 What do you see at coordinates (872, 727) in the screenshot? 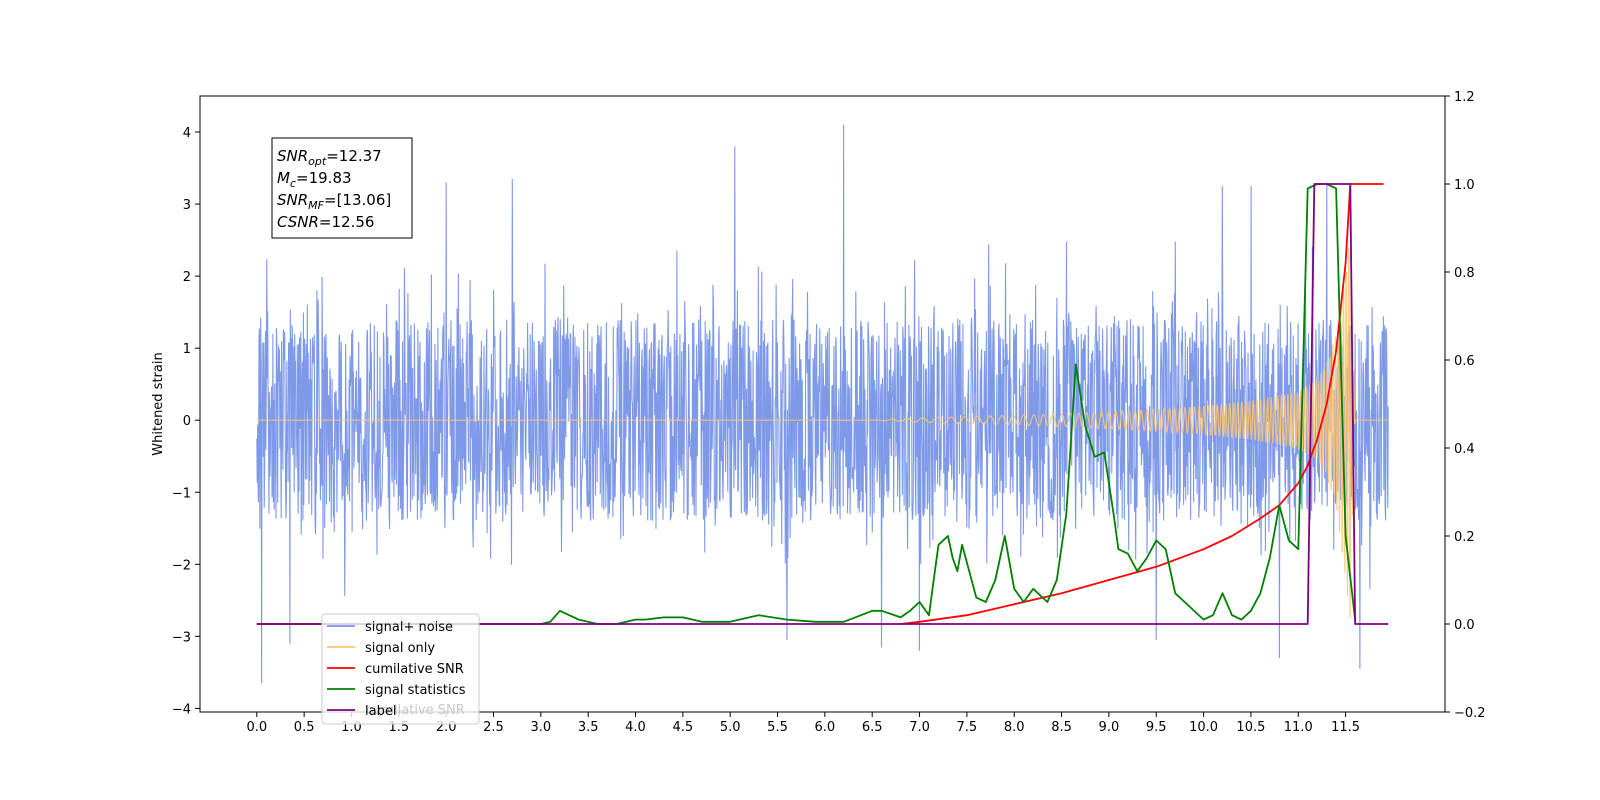
I see `x-tick-label: 6.5` at bounding box center [872, 727].